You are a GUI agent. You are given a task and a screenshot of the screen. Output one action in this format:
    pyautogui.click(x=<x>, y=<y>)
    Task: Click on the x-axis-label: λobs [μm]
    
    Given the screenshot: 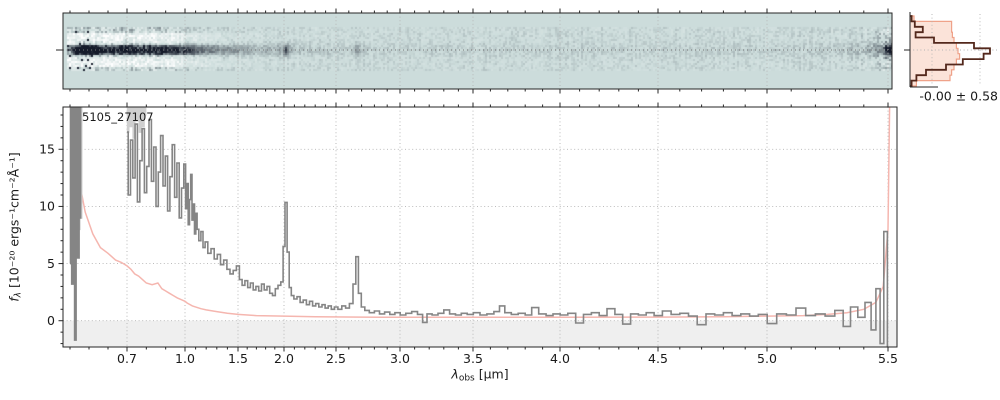 What is the action you would take?
    pyautogui.click(x=479, y=375)
    